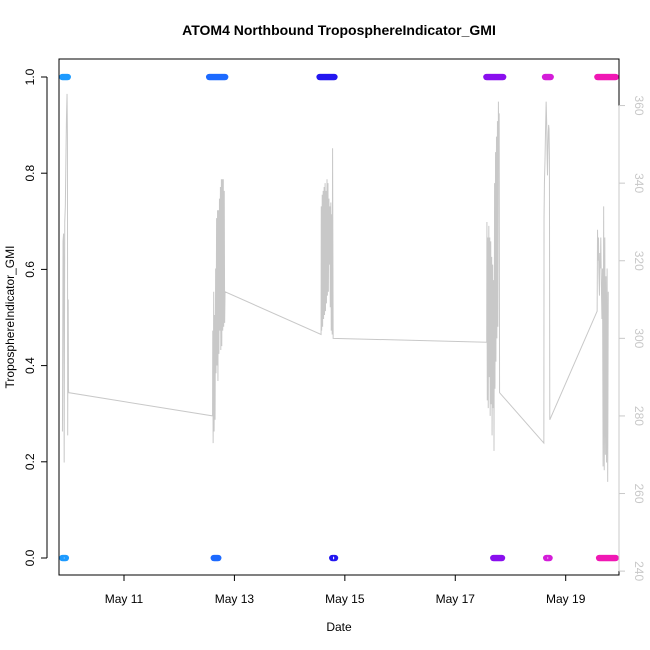 This screenshot has height=650, width=650. What do you see at coordinates (35, 317) in the screenshot?
I see `y-axis-left: 0.0 0.2 0.4 0.6 0.8 1.0` at bounding box center [35, 317].